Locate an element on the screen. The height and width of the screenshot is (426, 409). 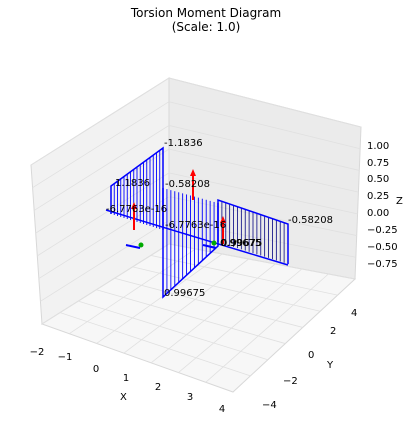
x-tick-label: 4 is located at coordinates (222, 409).